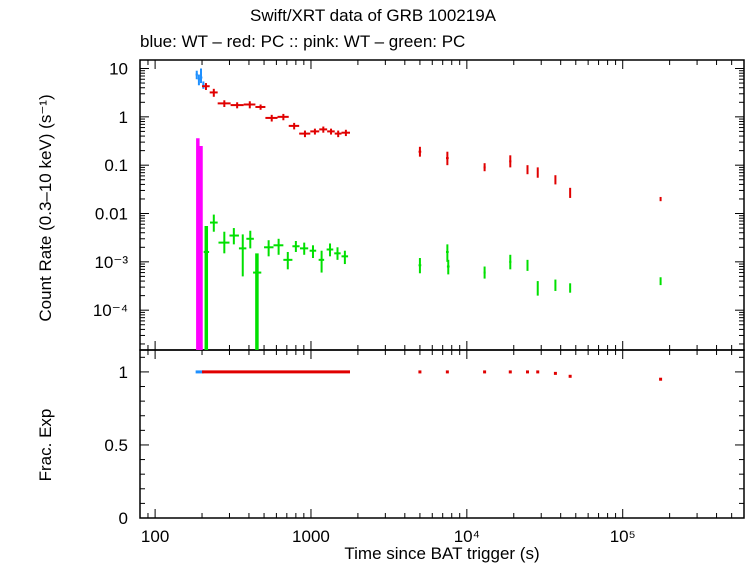  What do you see at coordinates (116, 445) in the screenshot?
I see `y-tick-label: 0.5` at bounding box center [116, 445].